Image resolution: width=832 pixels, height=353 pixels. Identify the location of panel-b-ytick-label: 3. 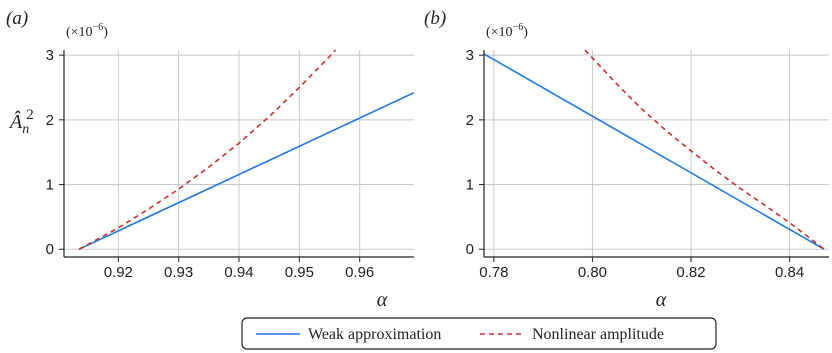
(470, 55).